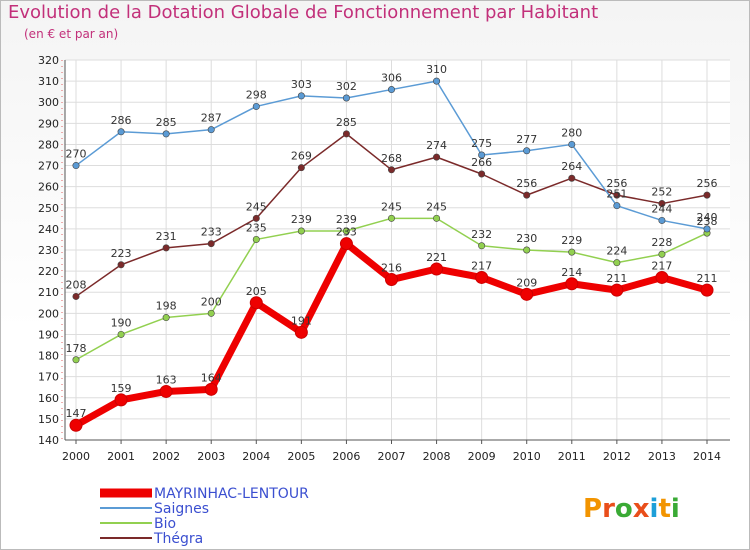 The height and width of the screenshot is (550, 750). I want to click on x-tick-label: 2000, so click(76, 456).